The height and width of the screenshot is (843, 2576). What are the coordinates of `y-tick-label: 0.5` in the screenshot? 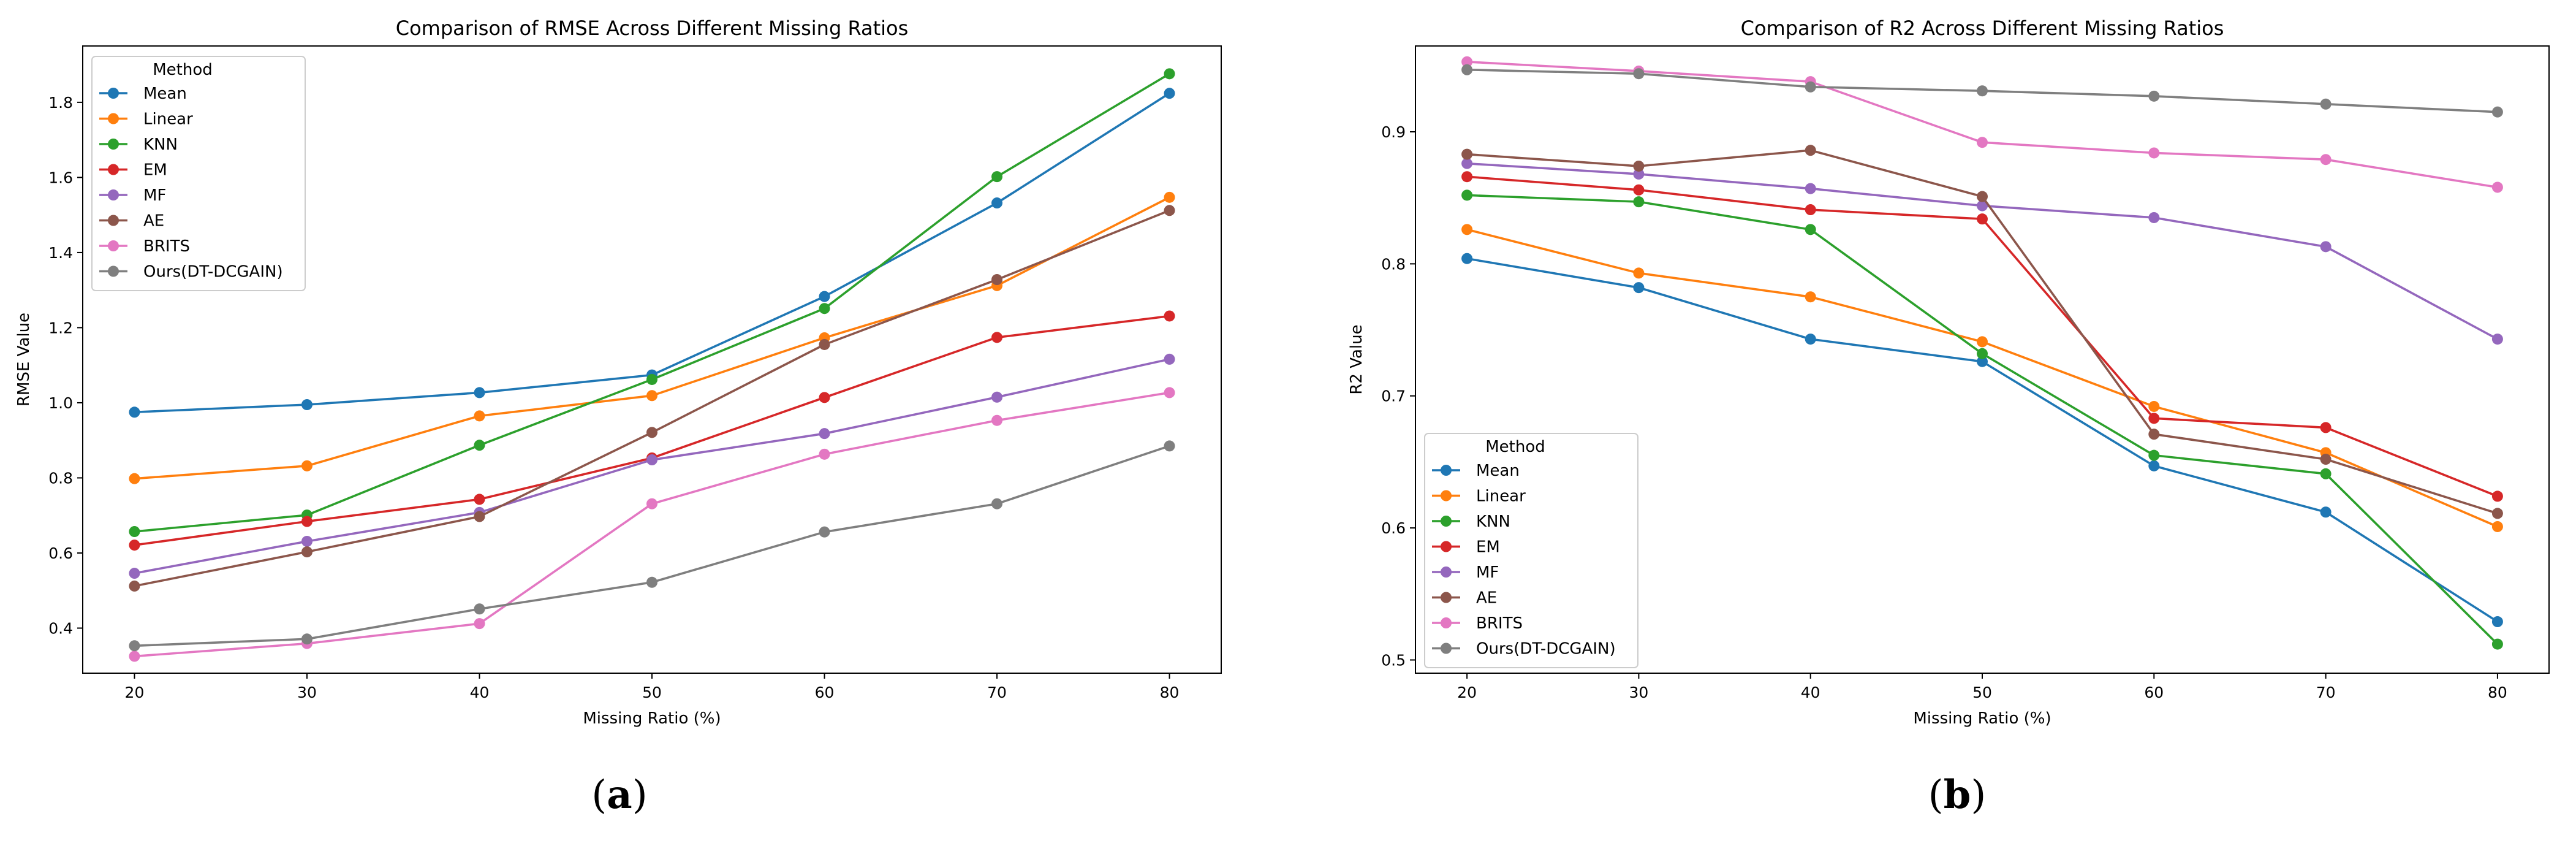 It's located at (1393, 660).